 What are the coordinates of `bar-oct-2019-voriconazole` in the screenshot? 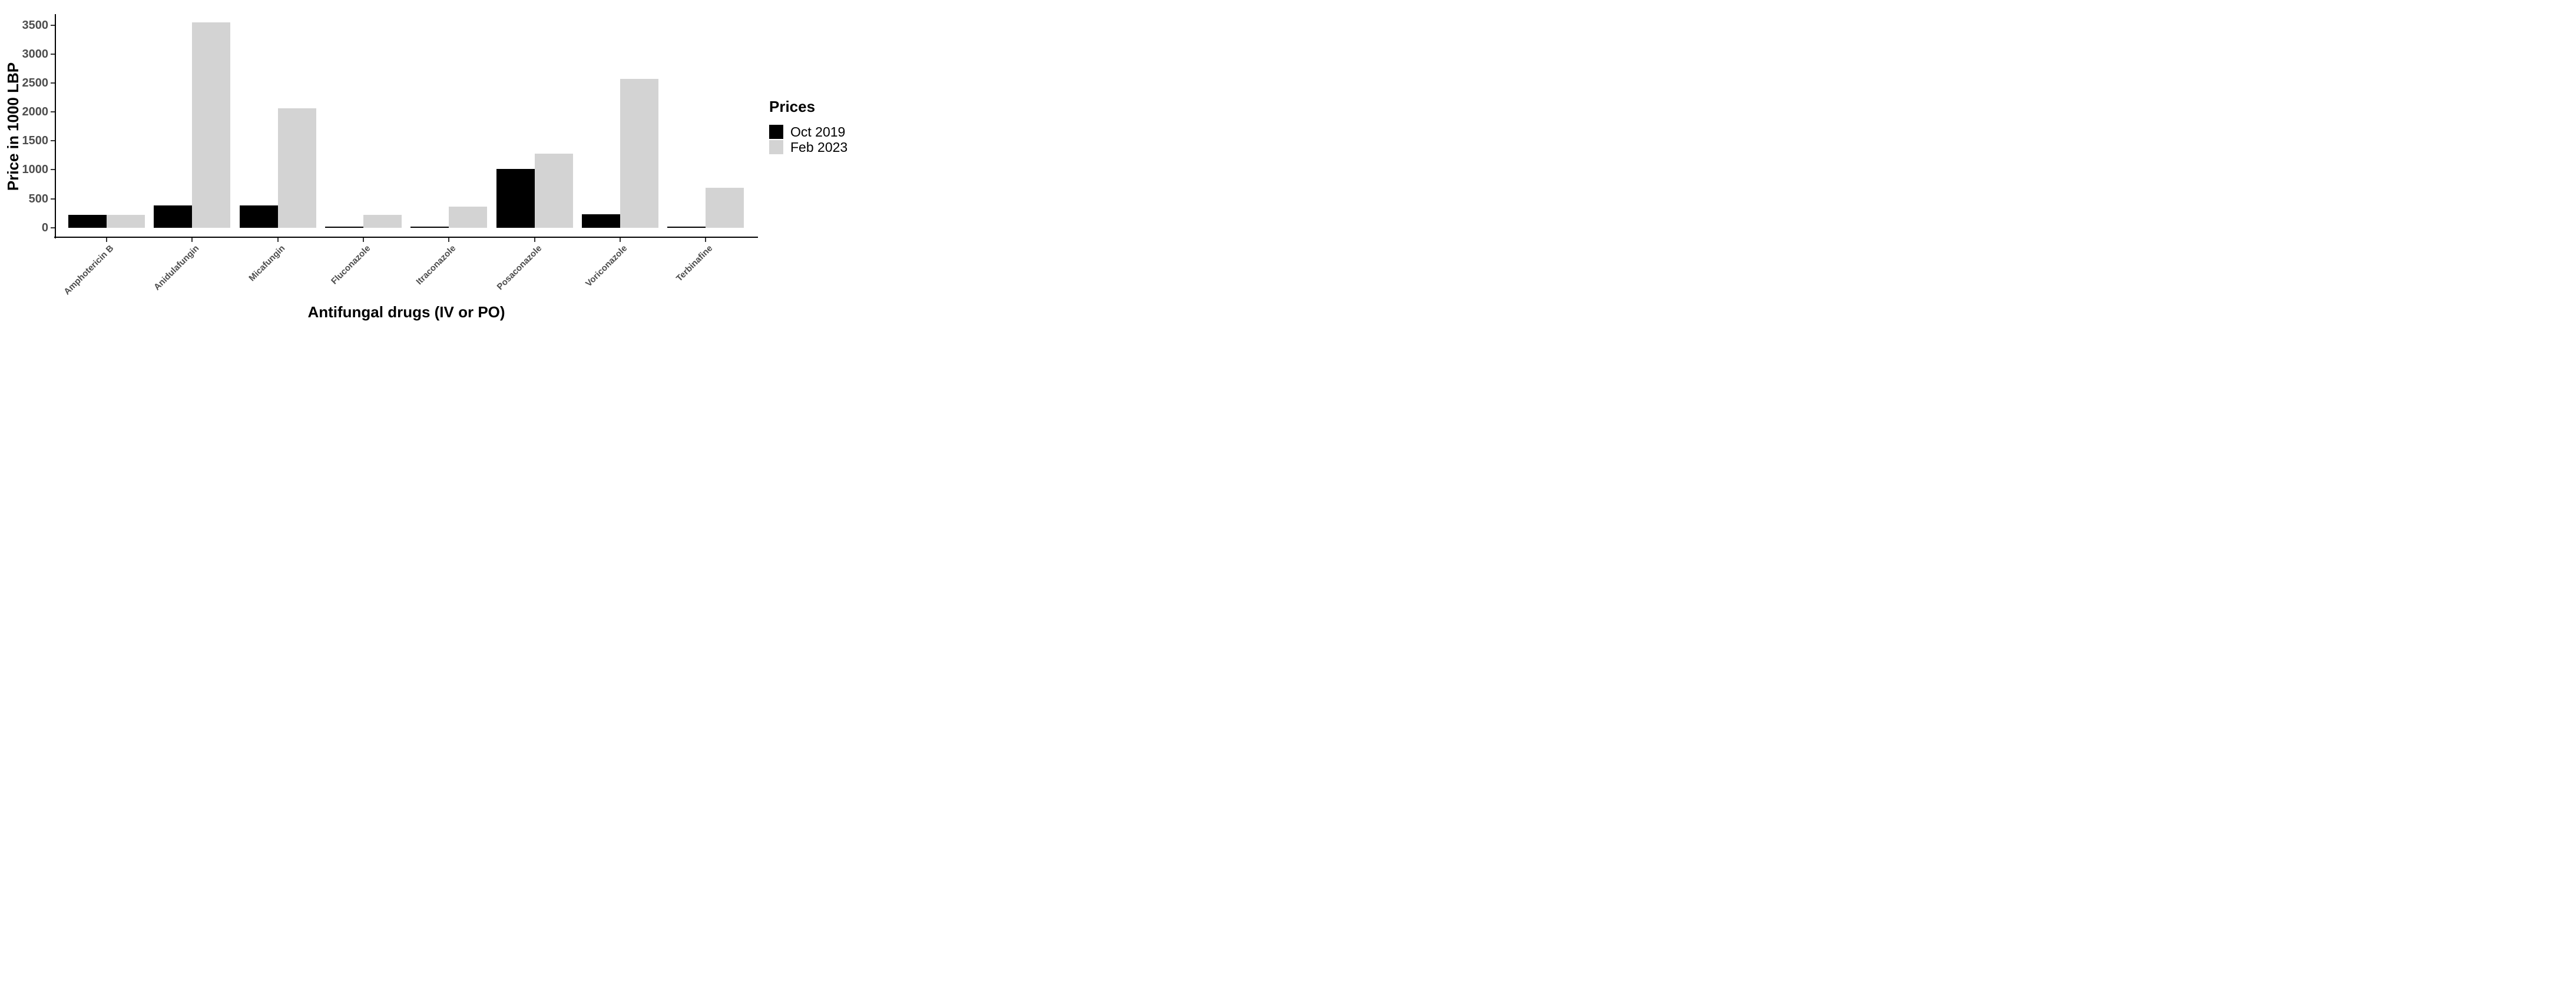 It's located at (600, 221).